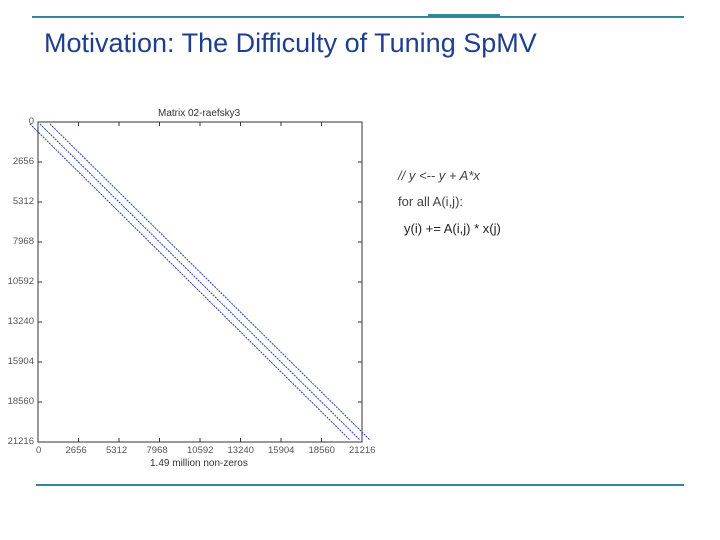 This screenshot has height=540, width=720. What do you see at coordinates (452, 228) in the screenshot?
I see `code-body-line: y(i) += A(i,j) * x(j)` at bounding box center [452, 228].